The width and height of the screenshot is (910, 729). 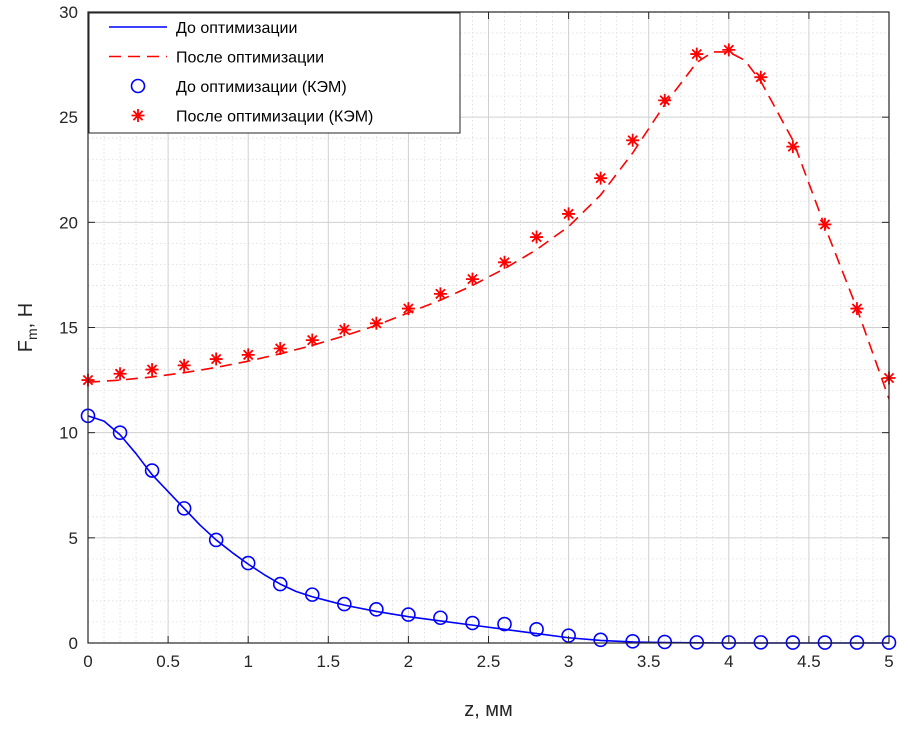 I want to click on legend-item: После оптимизации (КЭМ), so click(x=252, y=117).